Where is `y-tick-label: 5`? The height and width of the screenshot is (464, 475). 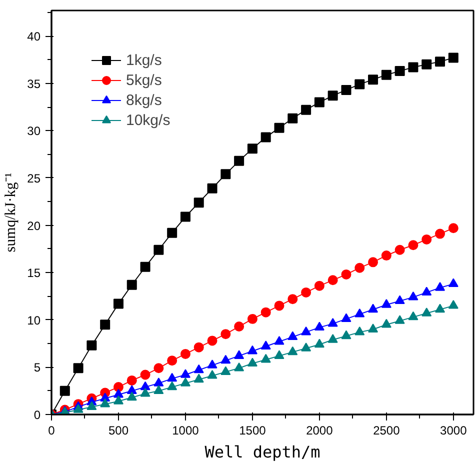 y-tick-label: 5 is located at coordinates (37, 367).